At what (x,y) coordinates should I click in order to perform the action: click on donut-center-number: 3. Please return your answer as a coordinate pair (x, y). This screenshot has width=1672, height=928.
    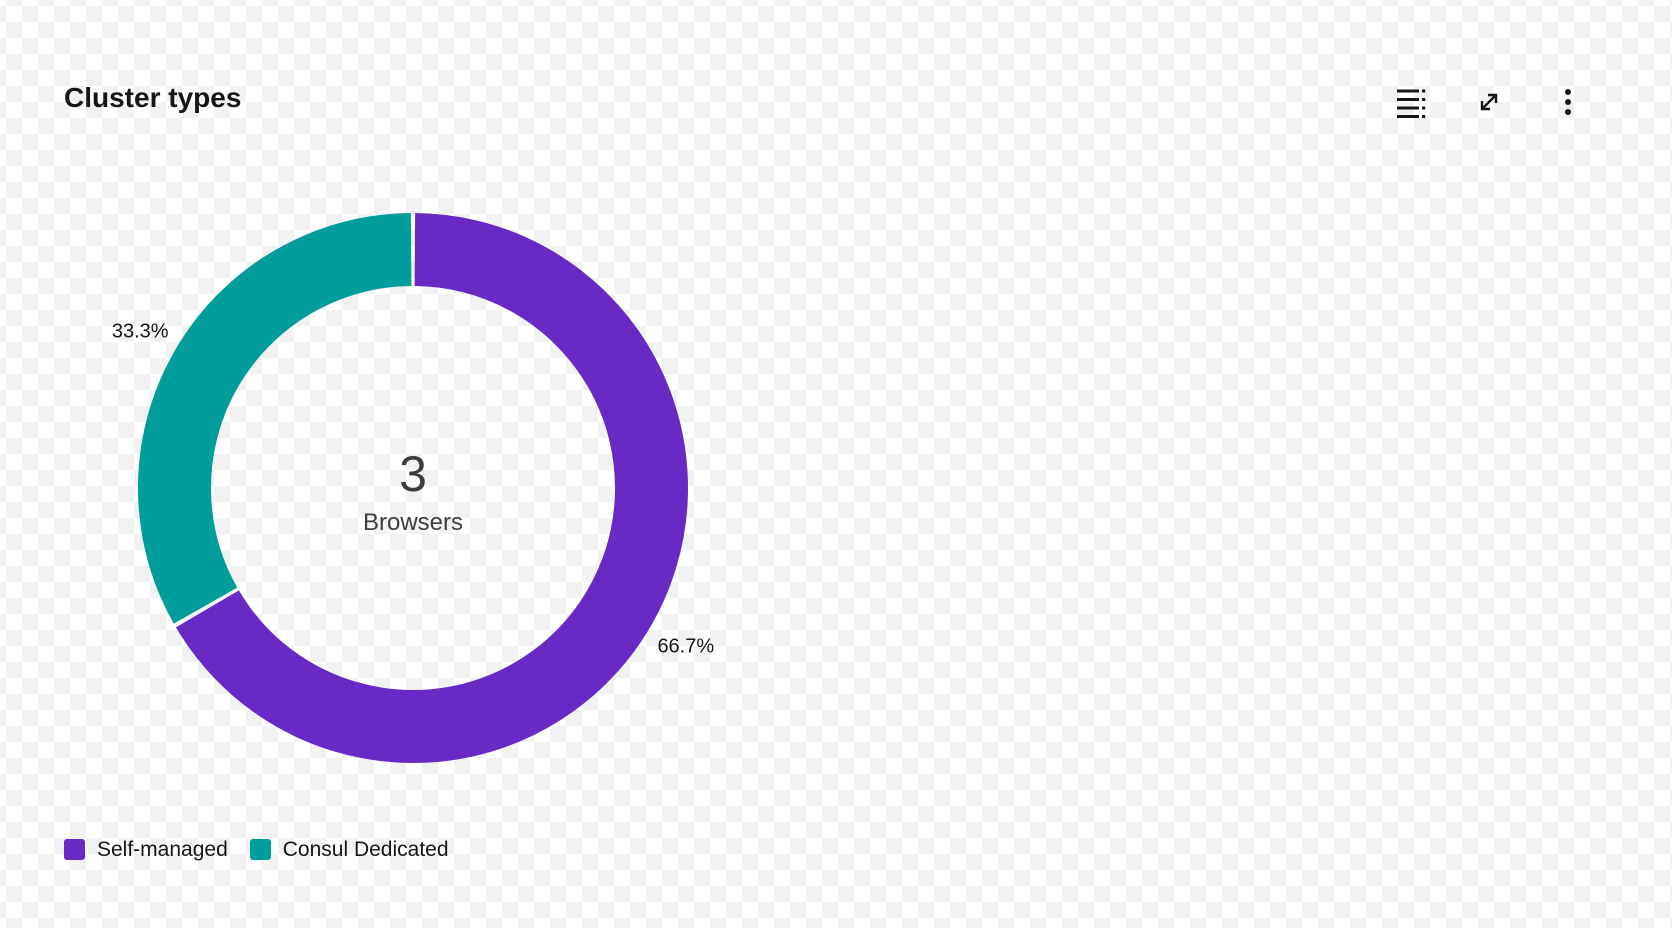
    Looking at the image, I should click on (413, 474).